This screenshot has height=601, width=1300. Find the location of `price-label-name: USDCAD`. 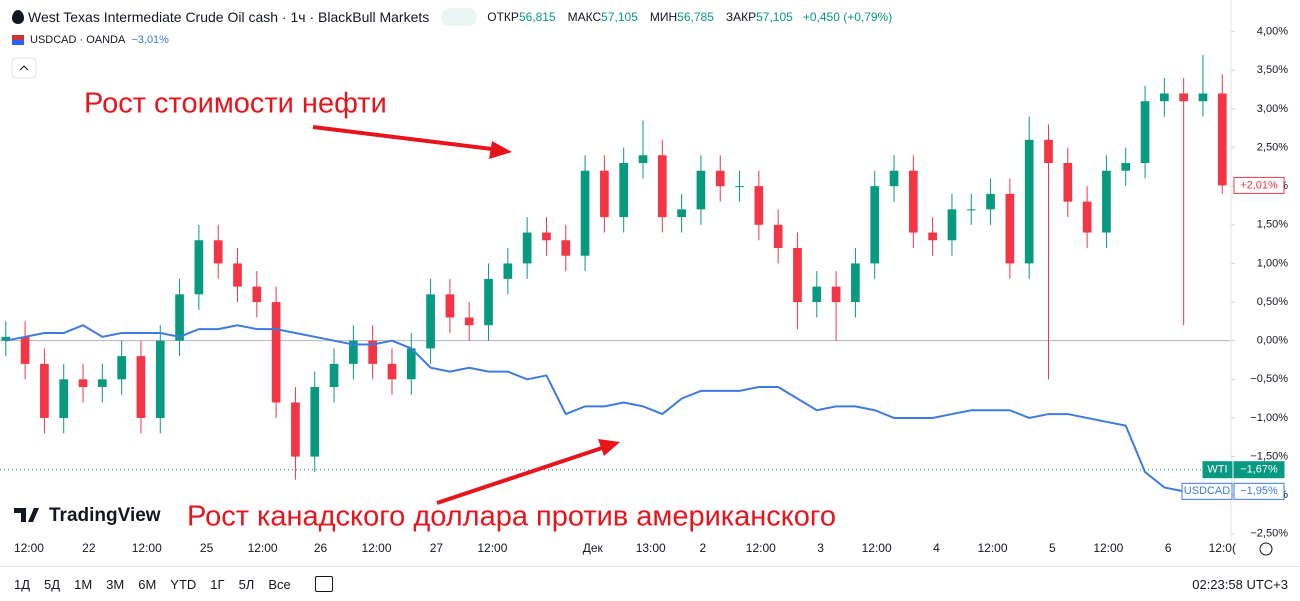

price-label-name: USDCAD is located at coordinates (1207, 491).